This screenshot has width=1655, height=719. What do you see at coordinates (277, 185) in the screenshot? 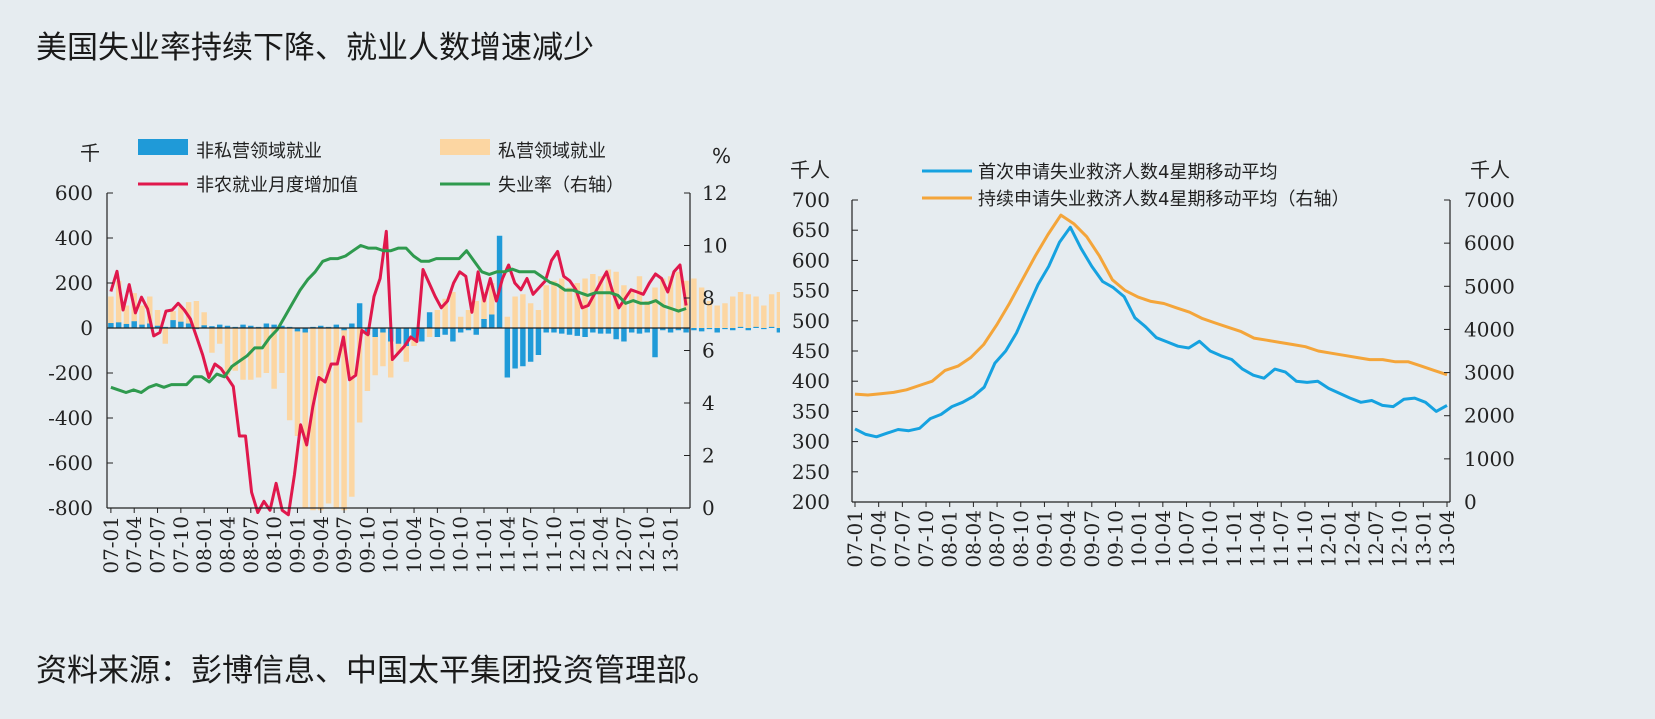
I see `legend-payroll-label: 非农就业月度增加值` at bounding box center [277, 185].